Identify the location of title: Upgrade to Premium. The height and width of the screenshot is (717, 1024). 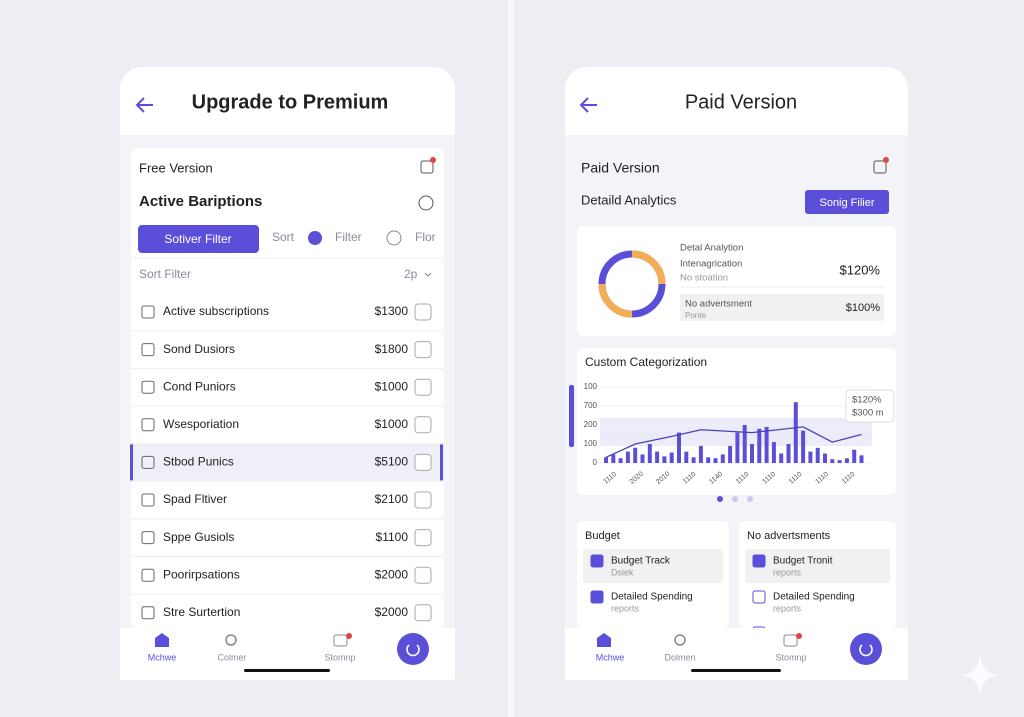
(290, 102).